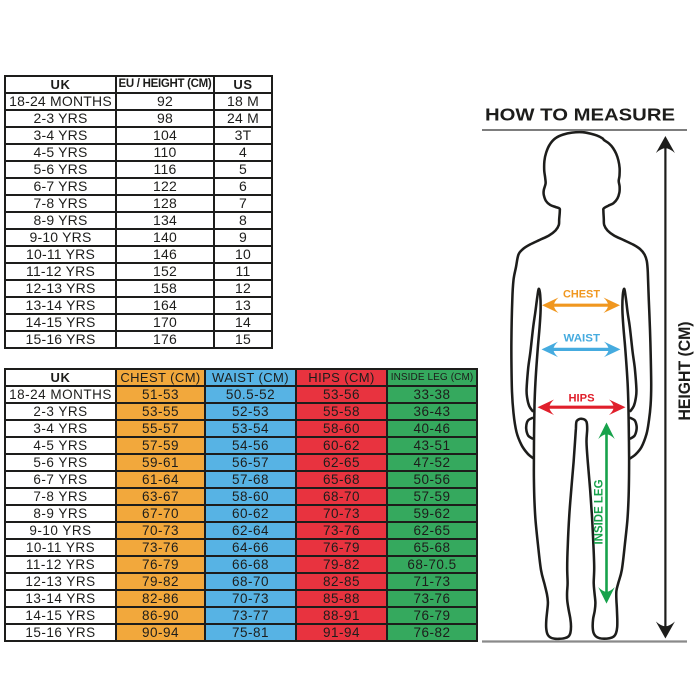  I want to click on svg-text: CHEST, so click(581, 295).